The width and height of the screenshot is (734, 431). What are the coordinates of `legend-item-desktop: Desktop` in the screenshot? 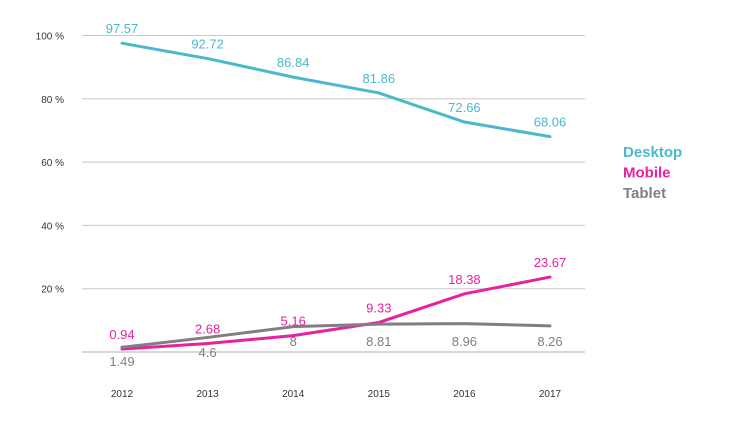 It's located at (652, 152).